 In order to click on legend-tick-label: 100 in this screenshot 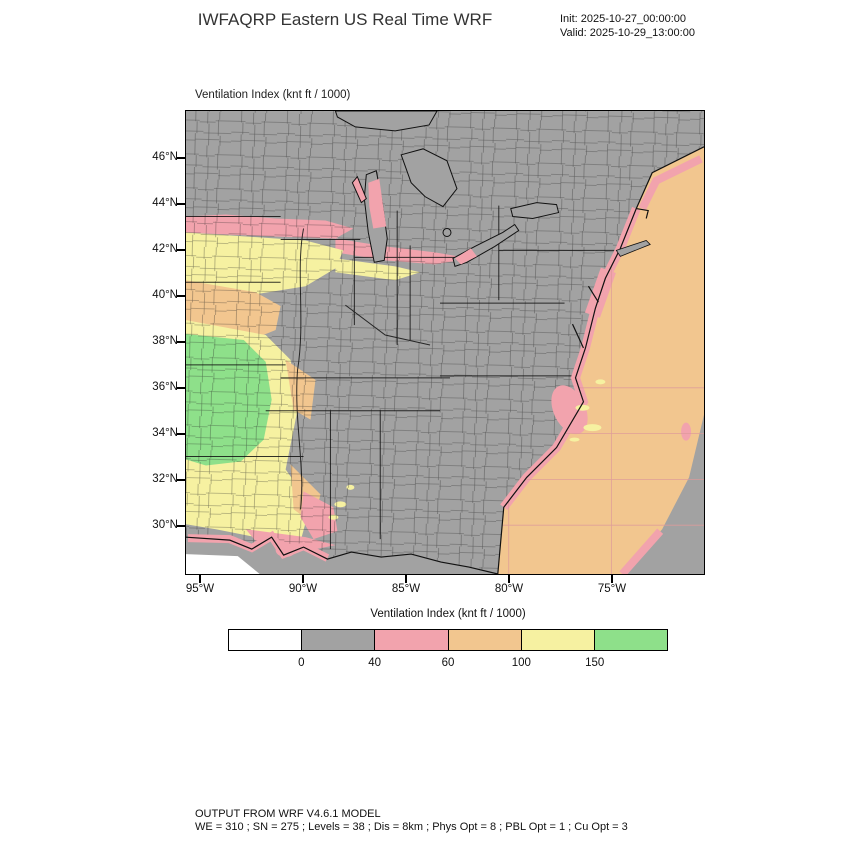, I will do `click(521, 663)`.